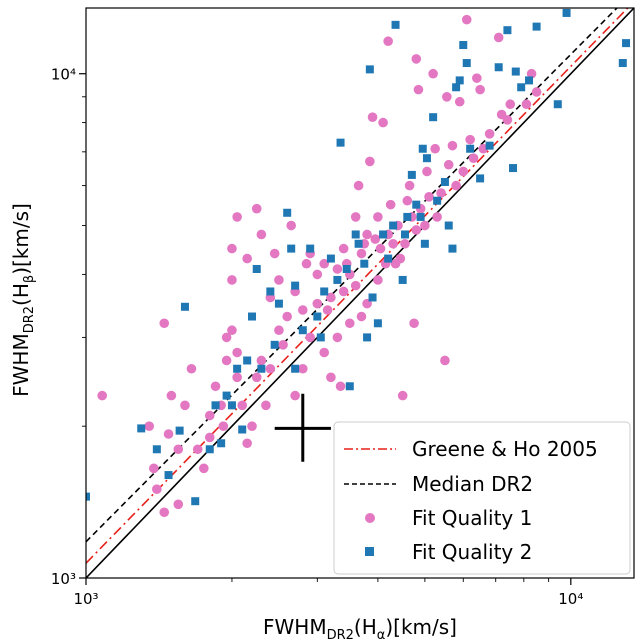  I want to click on legend-label-fit-quality-2: Fit Quality 2, so click(472, 552).